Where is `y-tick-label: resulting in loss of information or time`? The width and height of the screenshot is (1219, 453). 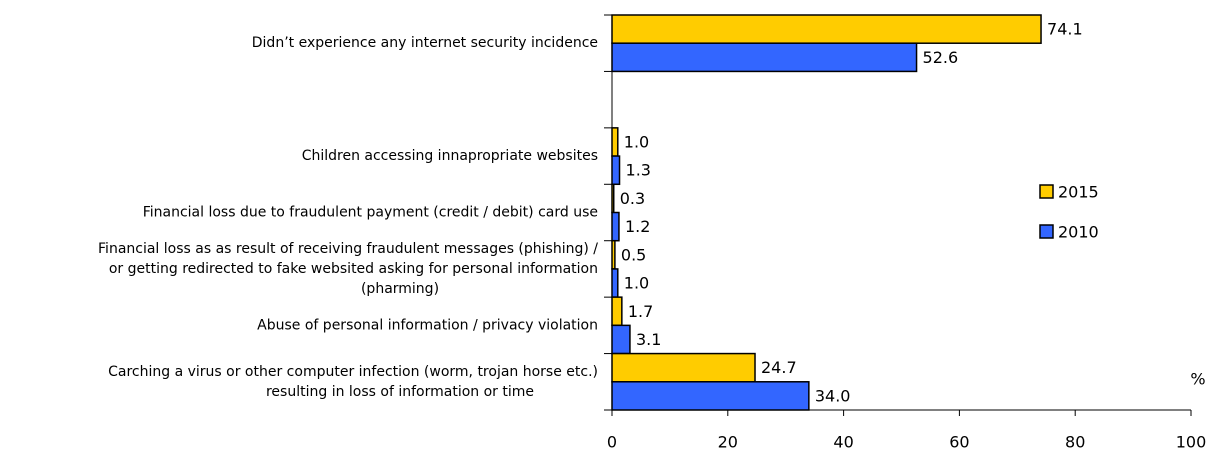
y-tick-label: resulting in loss of information or time is located at coordinates (400, 392).